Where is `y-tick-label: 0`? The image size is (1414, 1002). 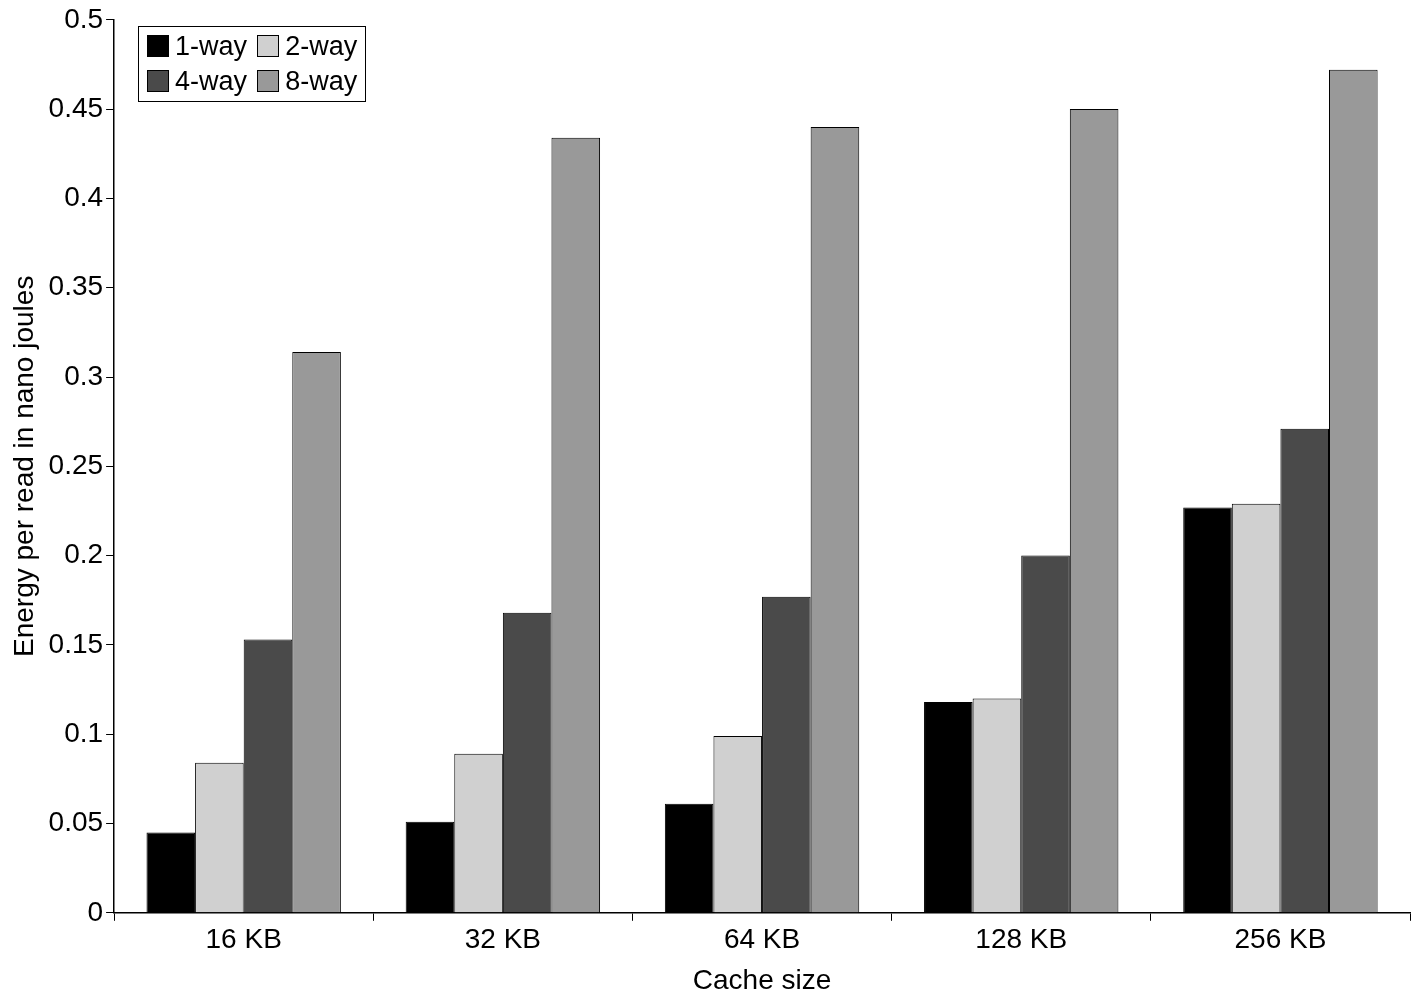
y-tick-label: 0 is located at coordinates (95, 911).